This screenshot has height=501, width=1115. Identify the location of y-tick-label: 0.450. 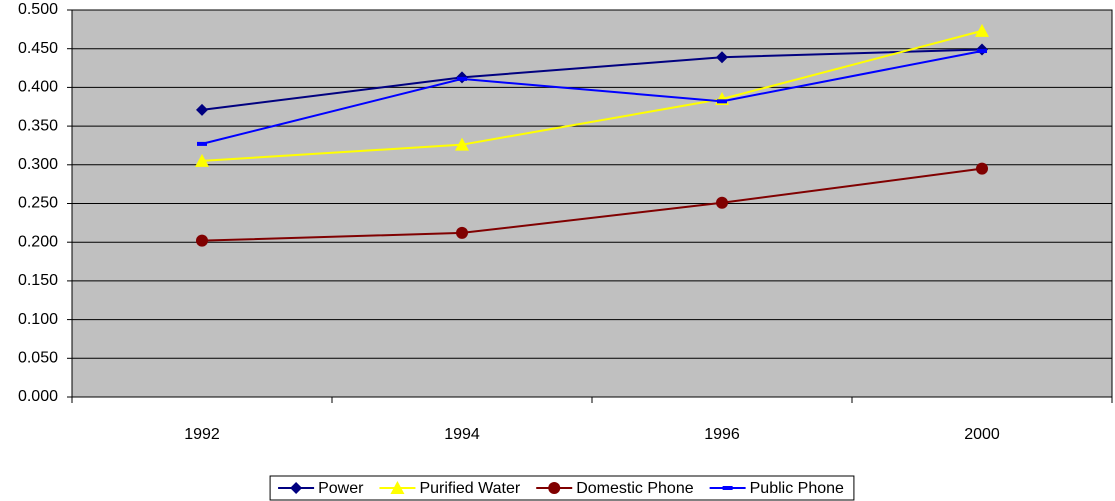
(38, 48).